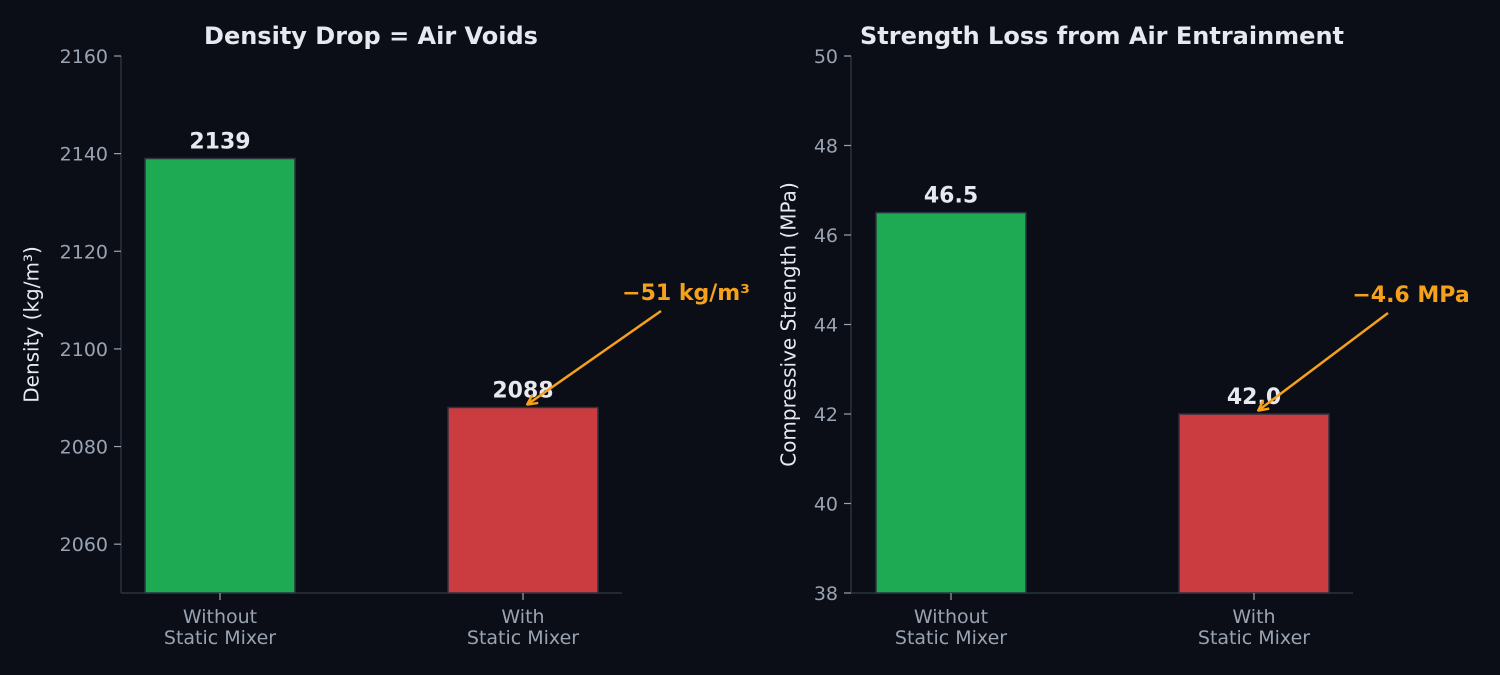  I want to click on annotation-label: −51 kg/m³, so click(686, 293).